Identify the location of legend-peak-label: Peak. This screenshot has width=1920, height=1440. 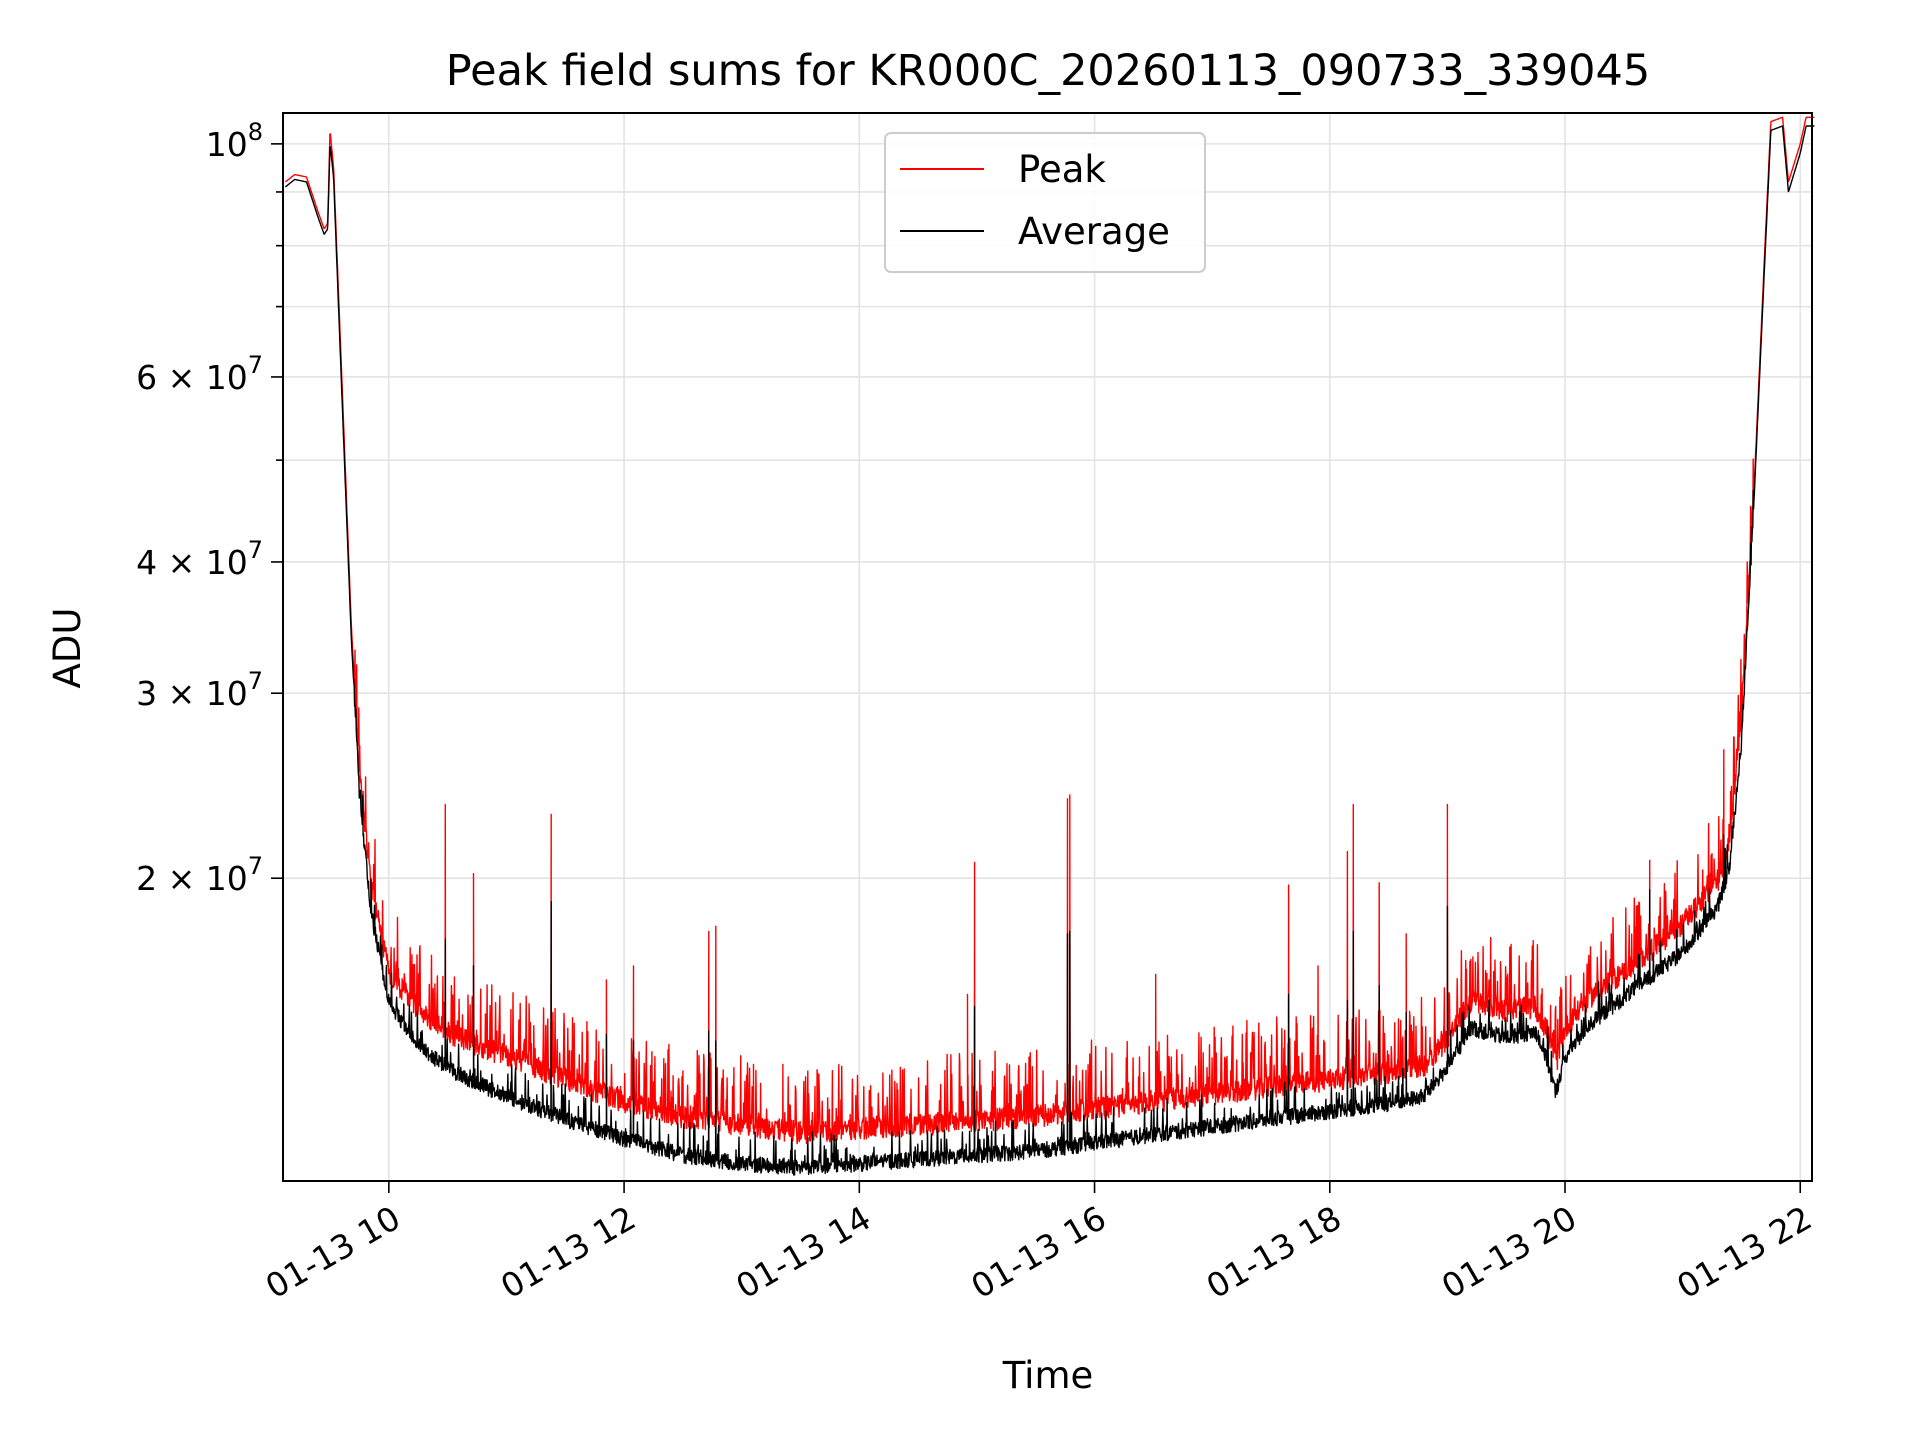
(1062, 169).